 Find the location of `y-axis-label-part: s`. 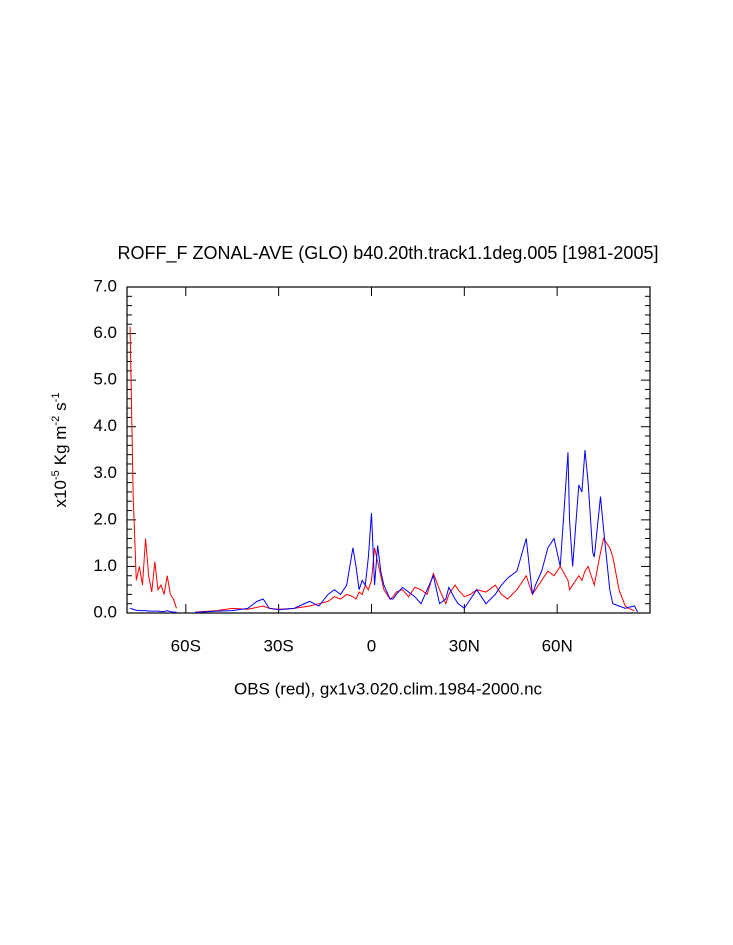

y-axis-label-part: s is located at coordinates (60, 406).